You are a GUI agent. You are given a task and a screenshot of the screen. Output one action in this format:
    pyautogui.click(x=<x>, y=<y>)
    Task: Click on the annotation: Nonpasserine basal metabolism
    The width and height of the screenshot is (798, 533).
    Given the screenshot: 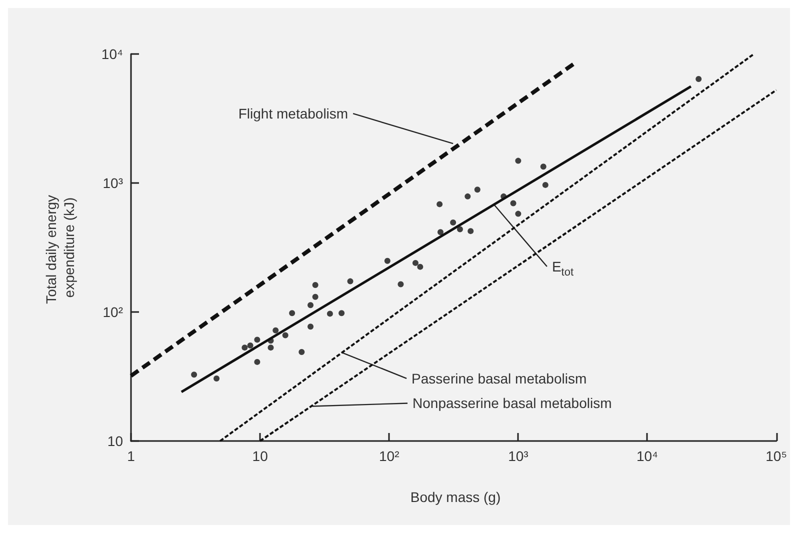 What is the action you would take?
    pyautogui.click(x=512, y=403)
    